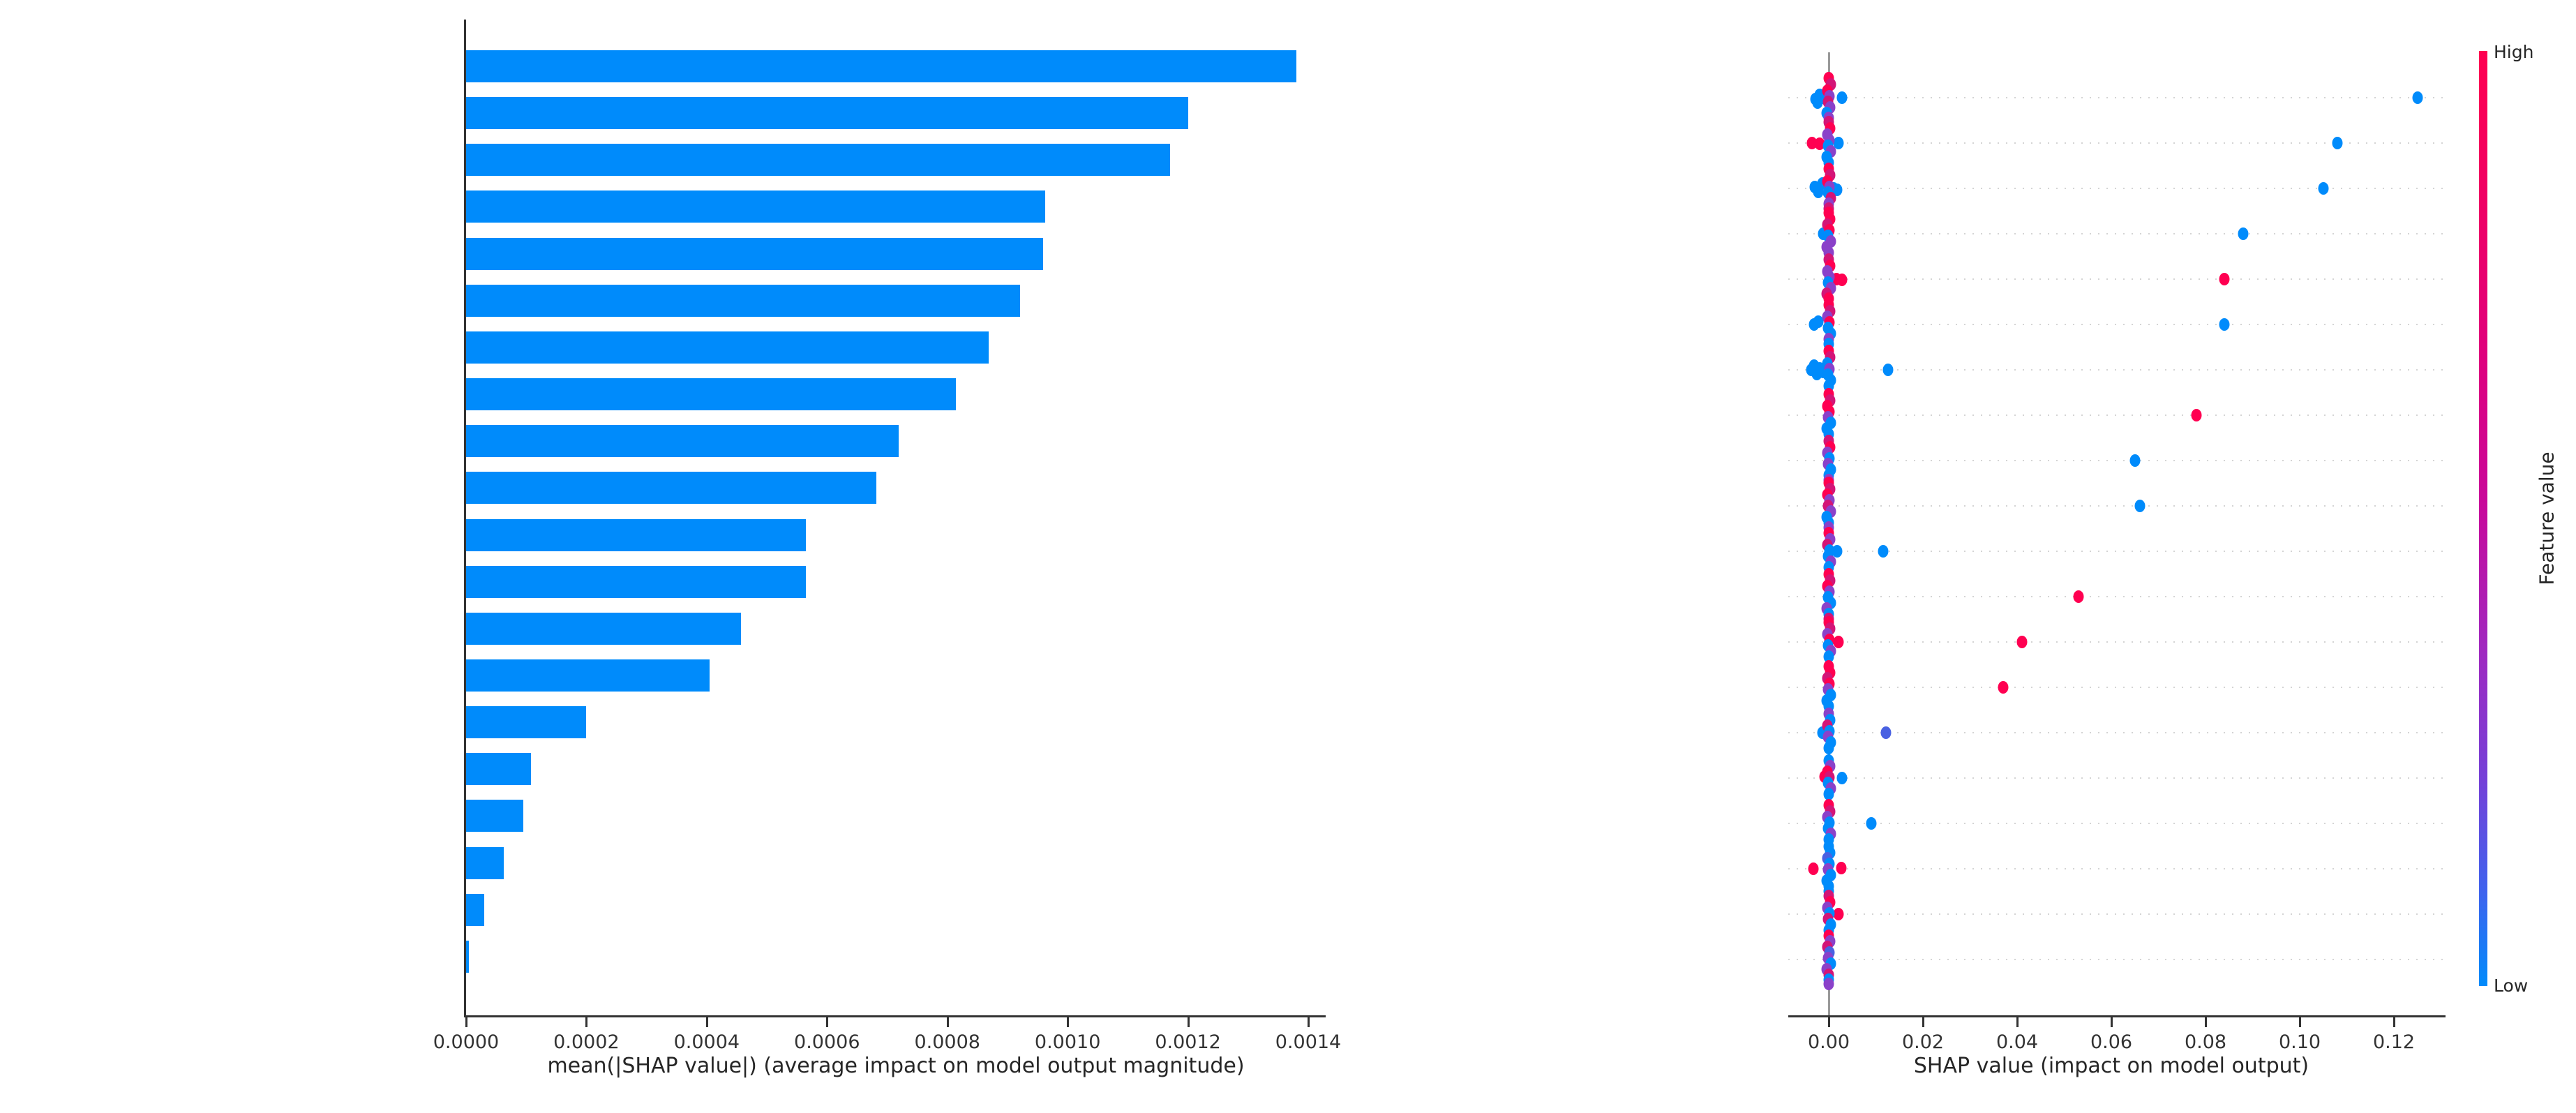 This screenshot has height=1113, width=2576. I want to click on right-x-tick-mark-0.00, so click(1829, 1022).